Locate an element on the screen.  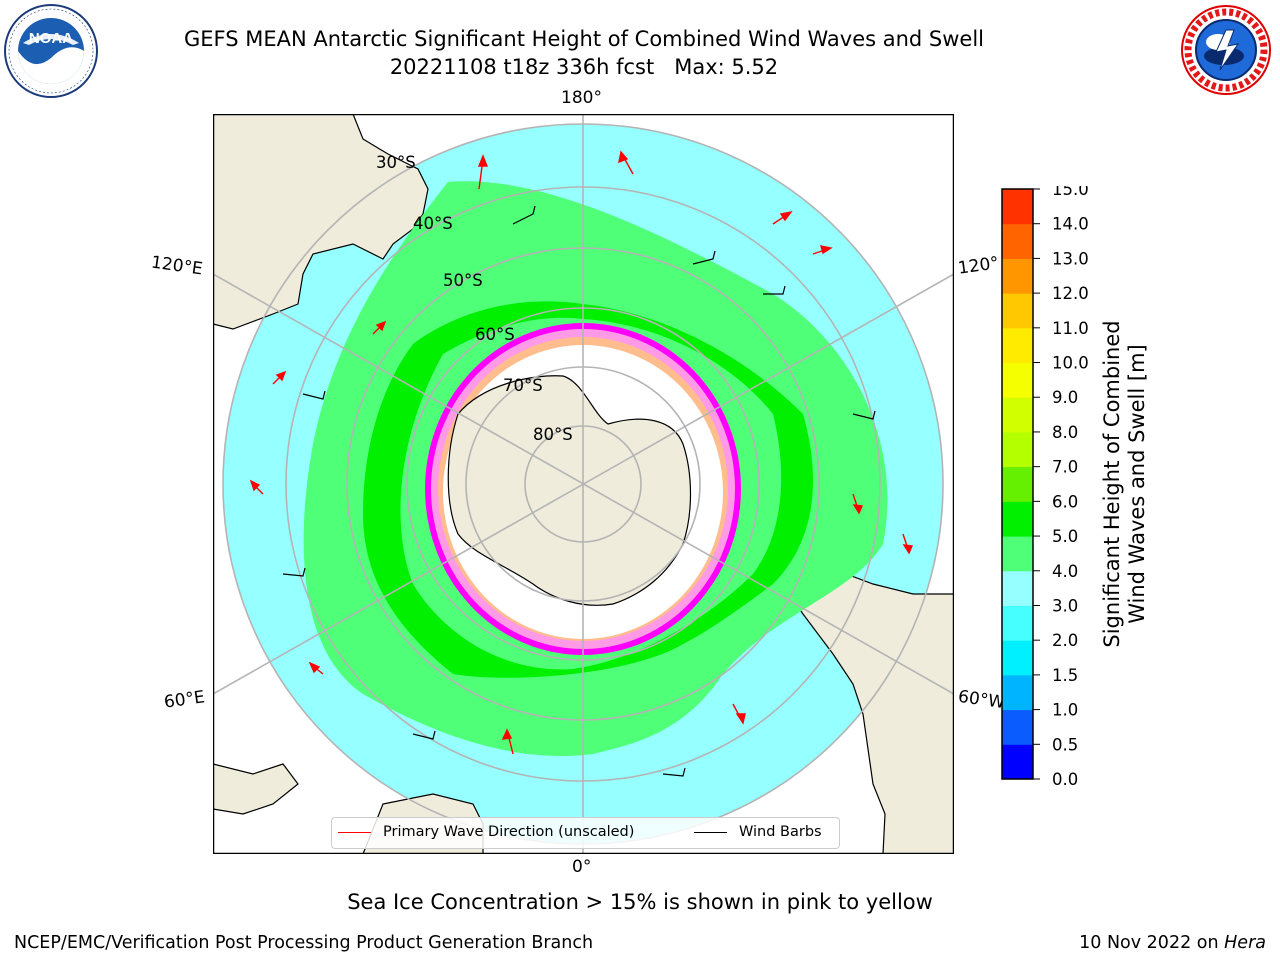
lat-label-70s: 70°S is located at coordinates (523, 385).